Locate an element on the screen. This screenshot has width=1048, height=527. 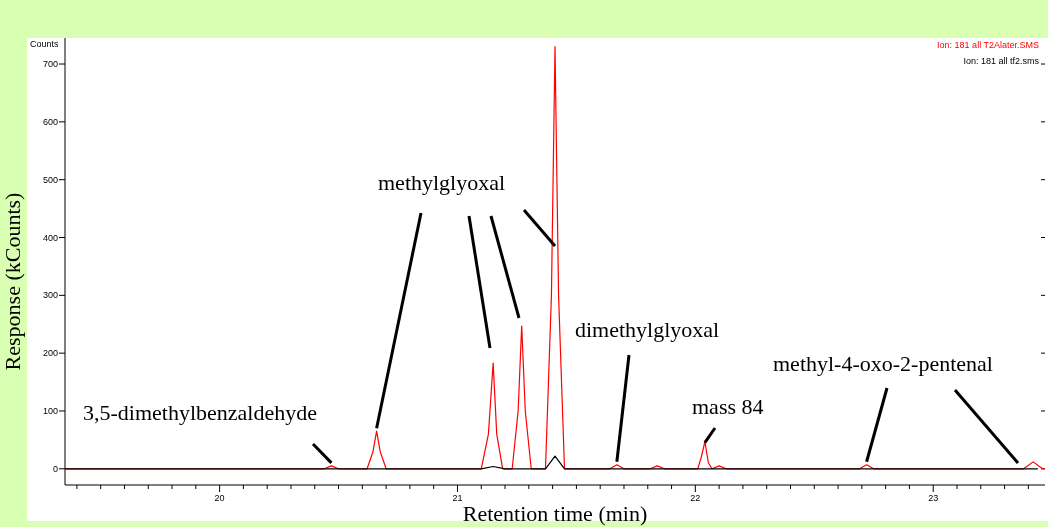
y-axis-title: Response (kCounts) is located at coordinates (12, 281).